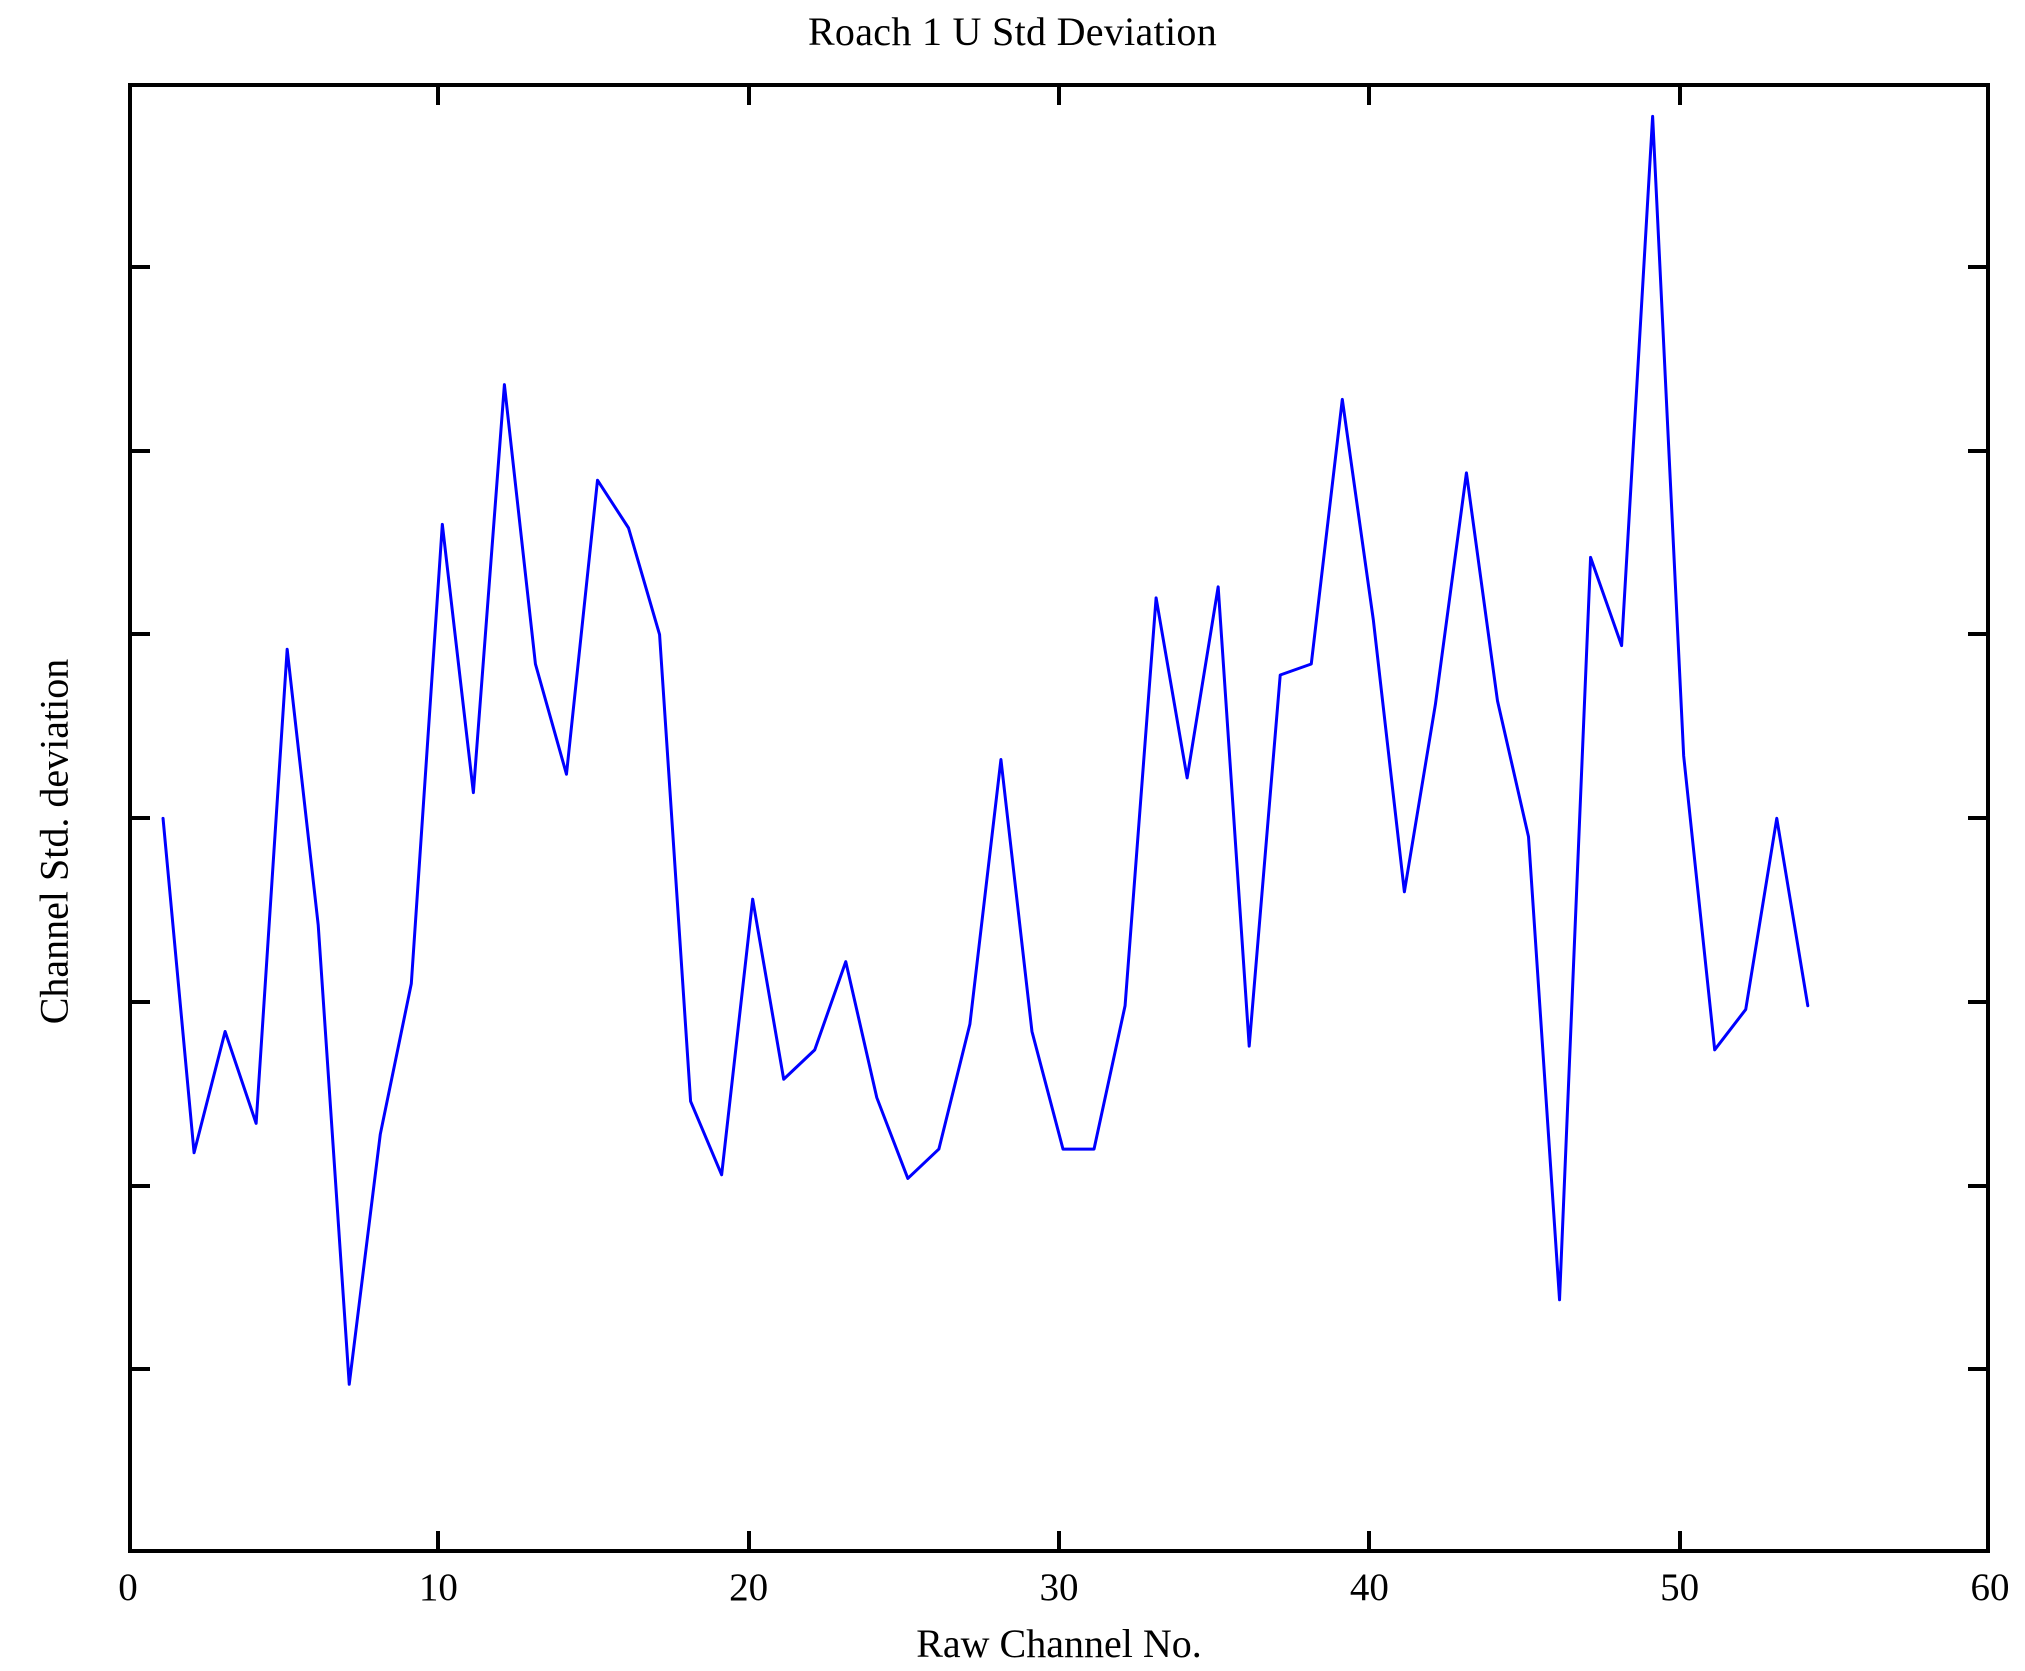 This screenshot has width=2025, height=1671. I want to click on x-tick-label: 40, so click(1369, 1587).